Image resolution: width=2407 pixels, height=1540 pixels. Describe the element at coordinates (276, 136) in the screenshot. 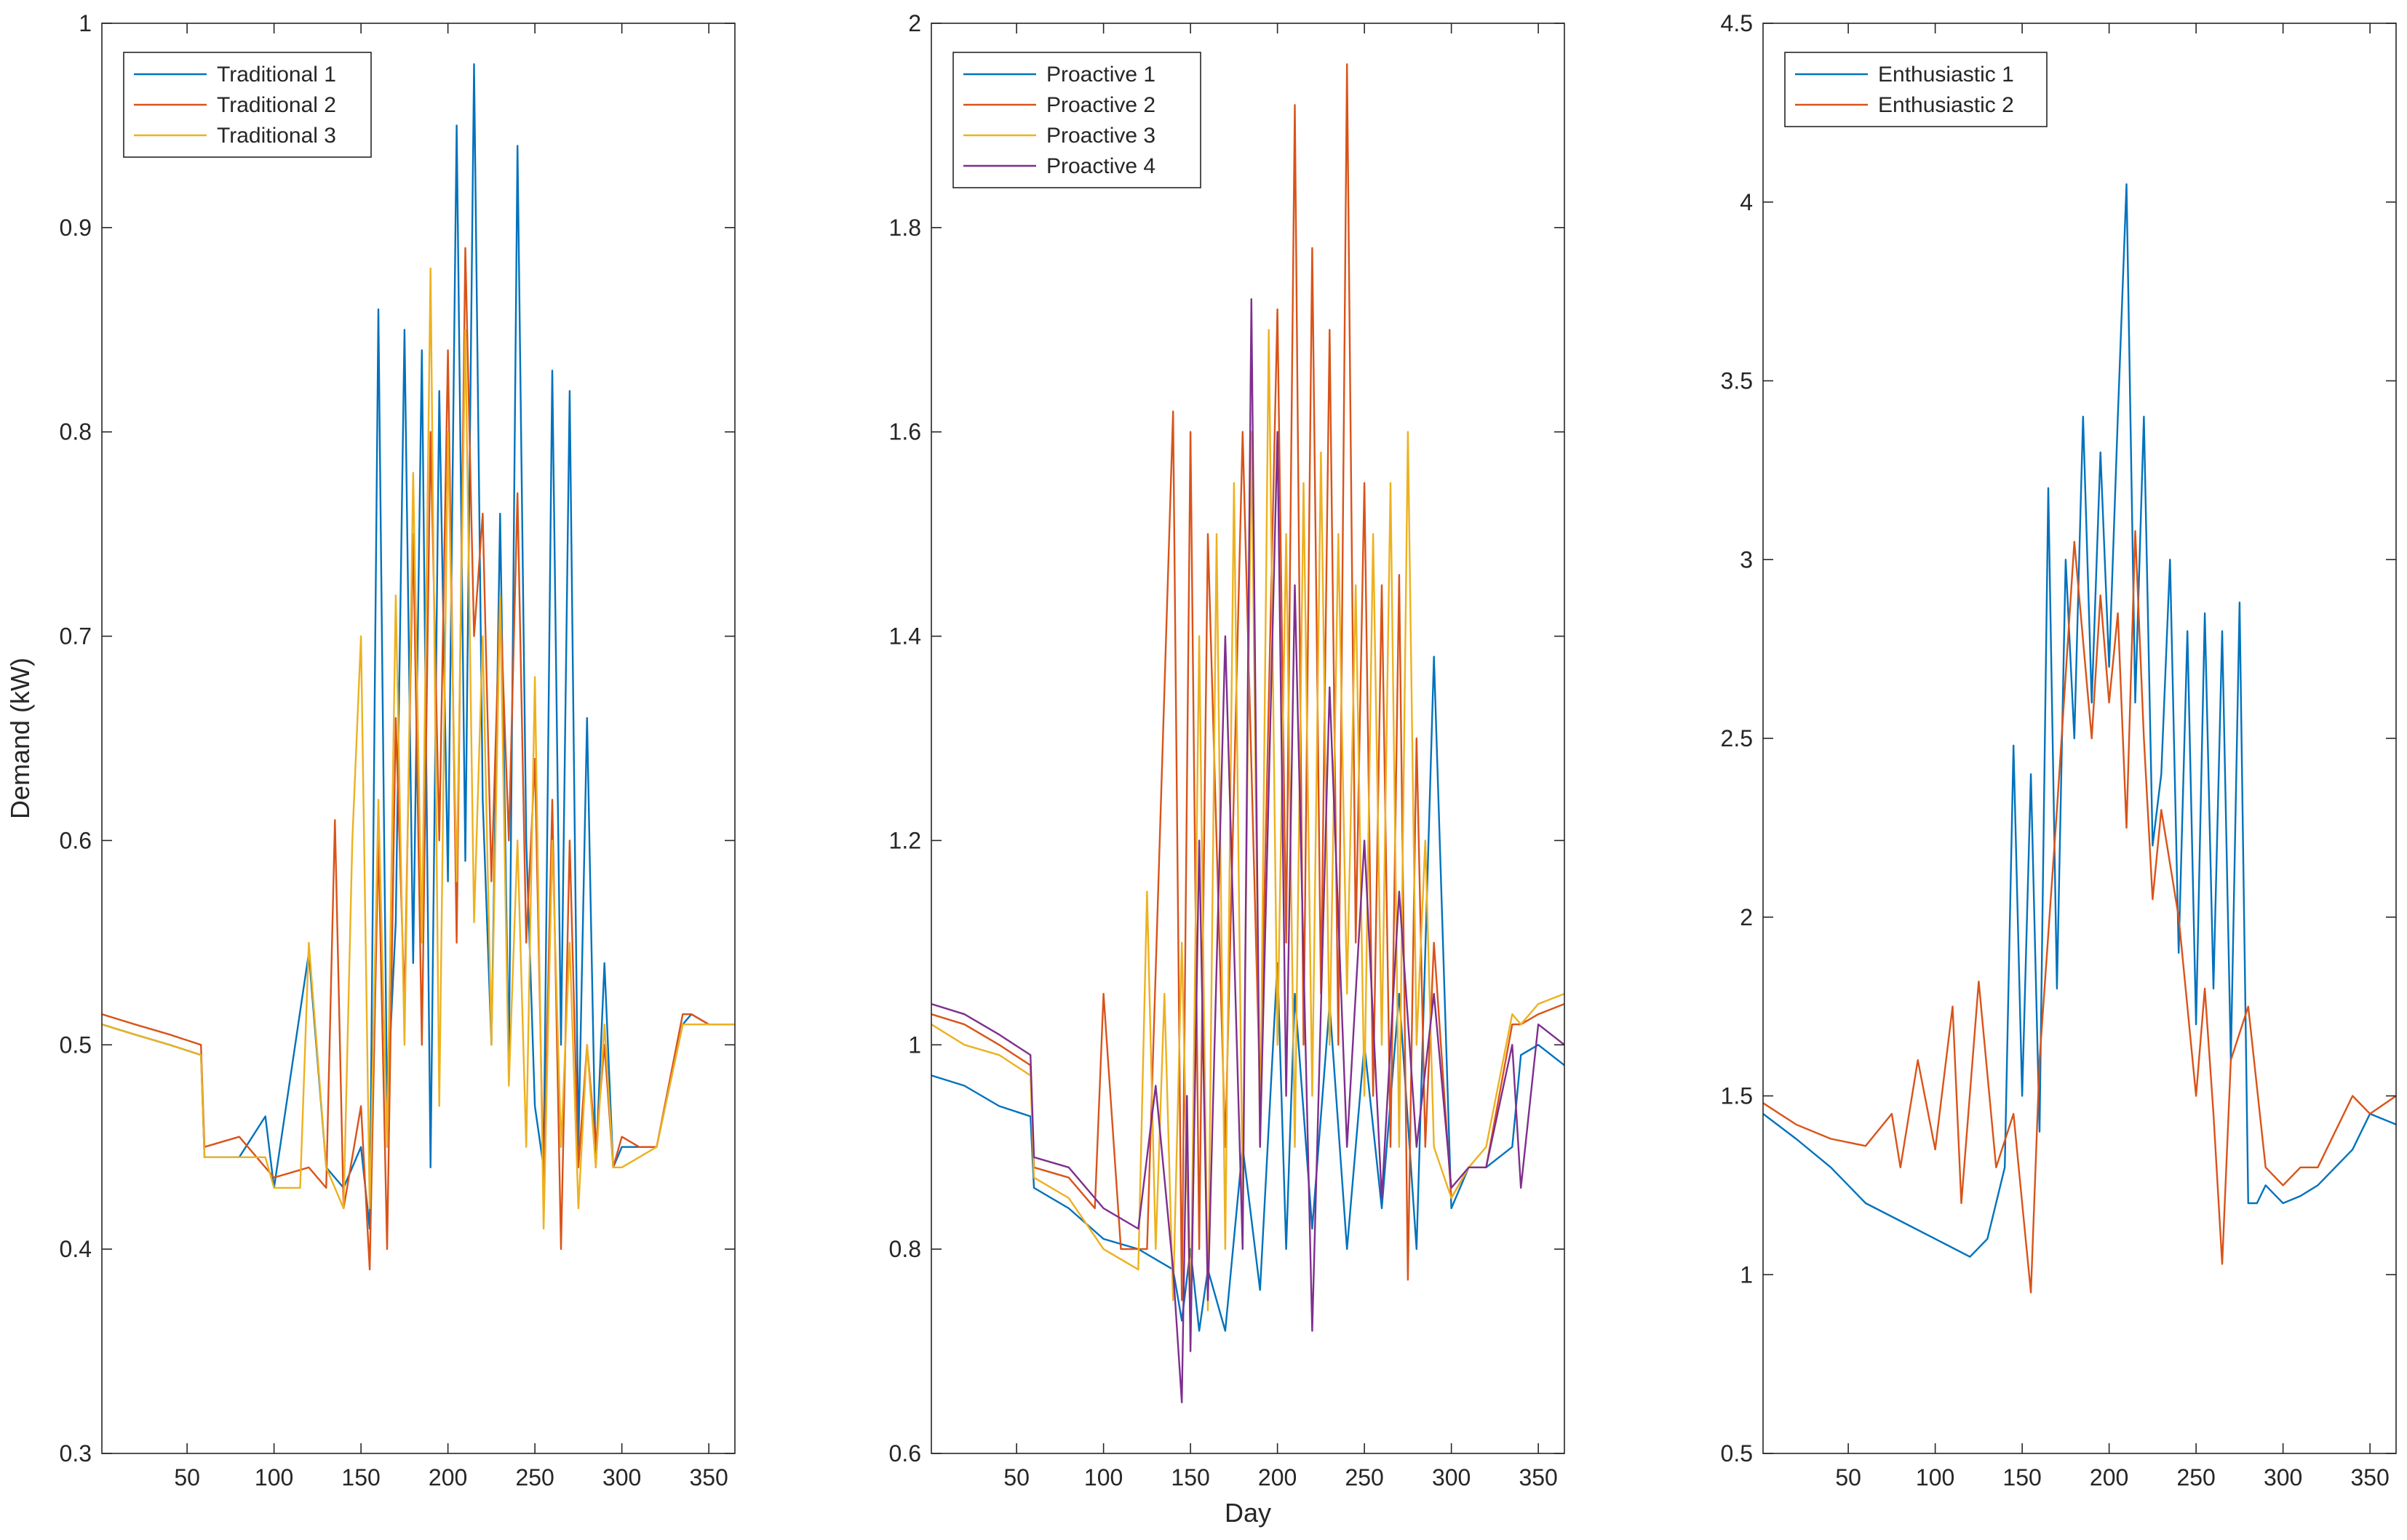

I see `legend-label: Traditional 3` at that location.